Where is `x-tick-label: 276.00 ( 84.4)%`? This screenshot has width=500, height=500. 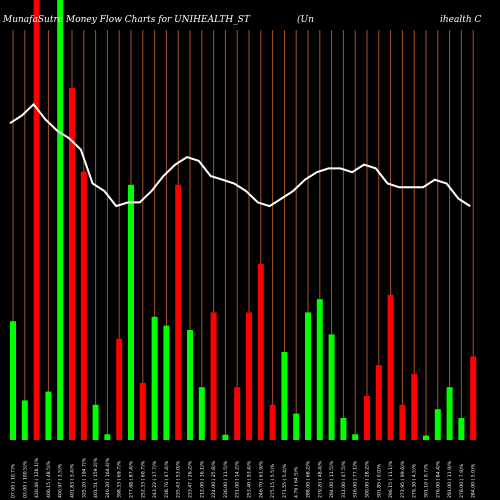
x-tick-label: 276.00 ( 84.4)% is located at coordinates (438, 479).